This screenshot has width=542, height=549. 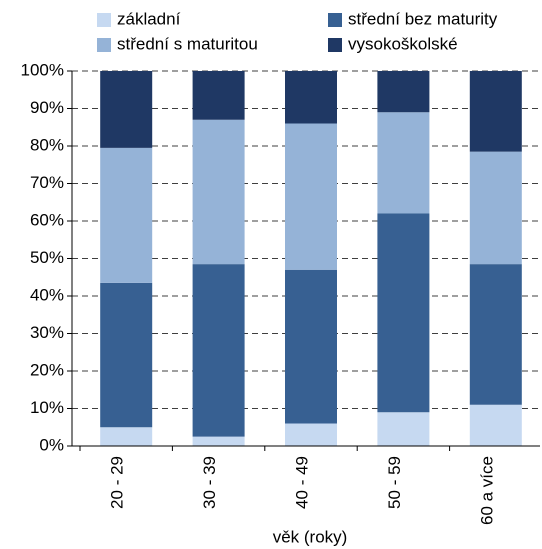 What do you see at coordinates (51, 444) in the screenshot?
I see `y-tick-label: 0%` at bounding box center [51, 444].